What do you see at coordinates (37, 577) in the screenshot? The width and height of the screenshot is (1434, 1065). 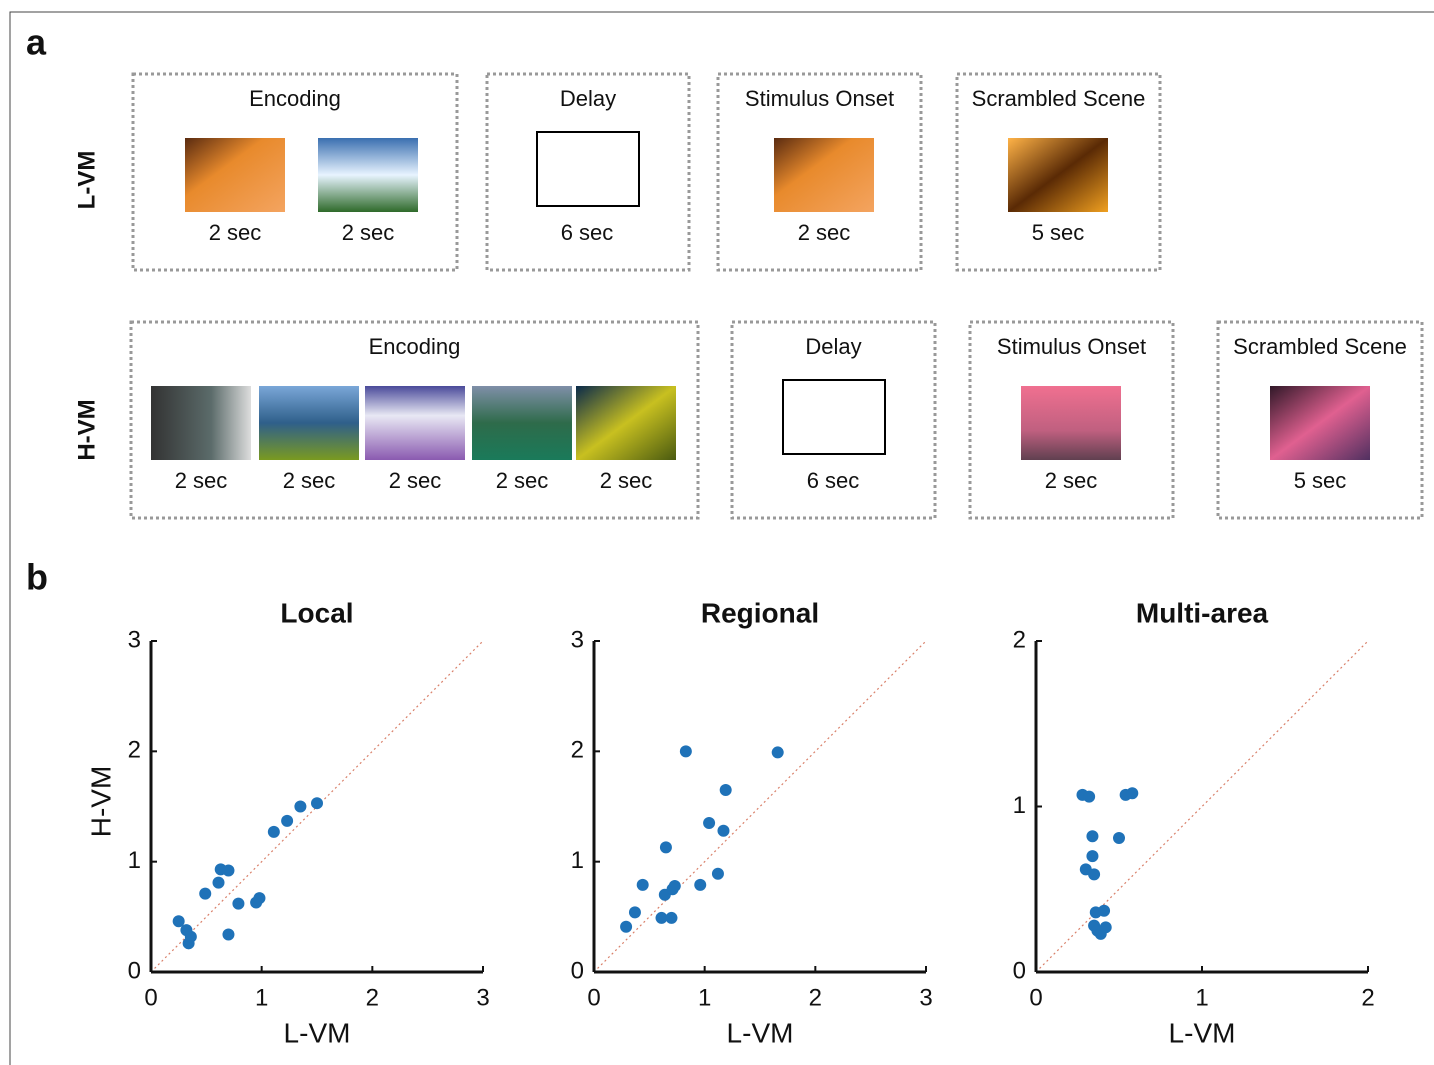 I see `panel-label: b` at bounding box center [37, 577].